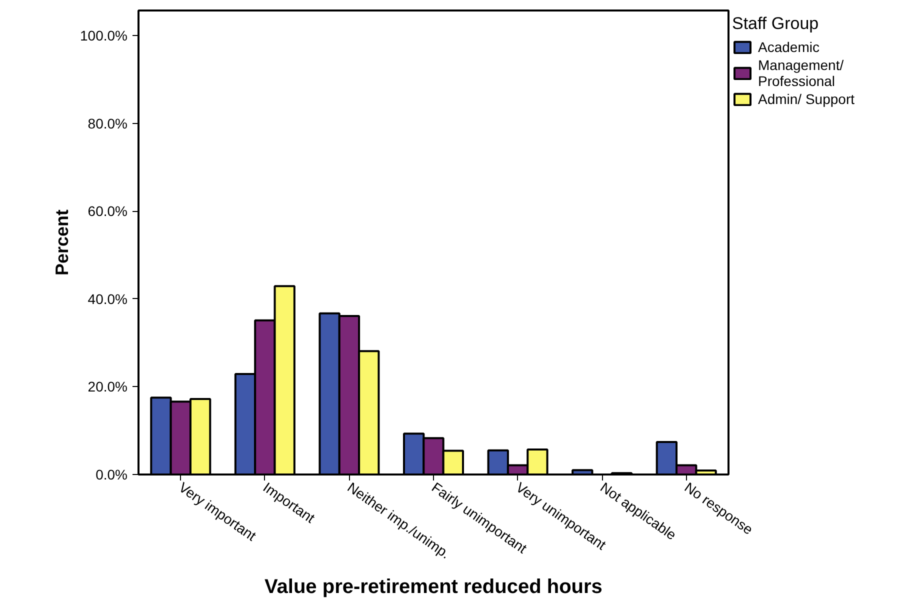 Image resolution: width=919 pixels, height=600 pixels. I want to click on x-axis-title: Value pre-retirement reduced hours, so click(433, 587).